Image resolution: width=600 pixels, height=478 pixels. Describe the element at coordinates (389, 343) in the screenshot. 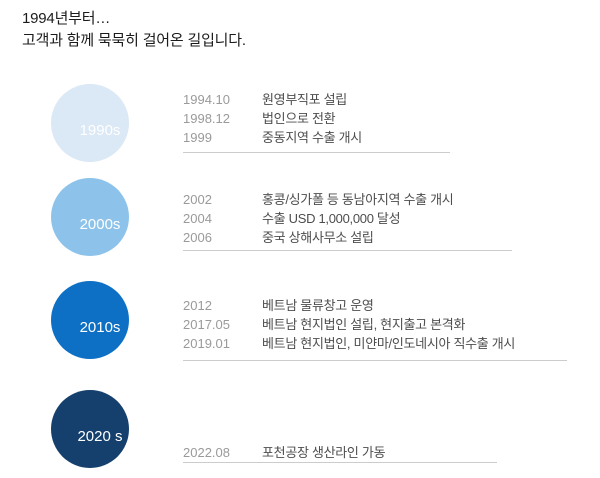

I see `event-description: 베트남 현지법인, 미얀마/인도네시아 직수출 개시` at that location.